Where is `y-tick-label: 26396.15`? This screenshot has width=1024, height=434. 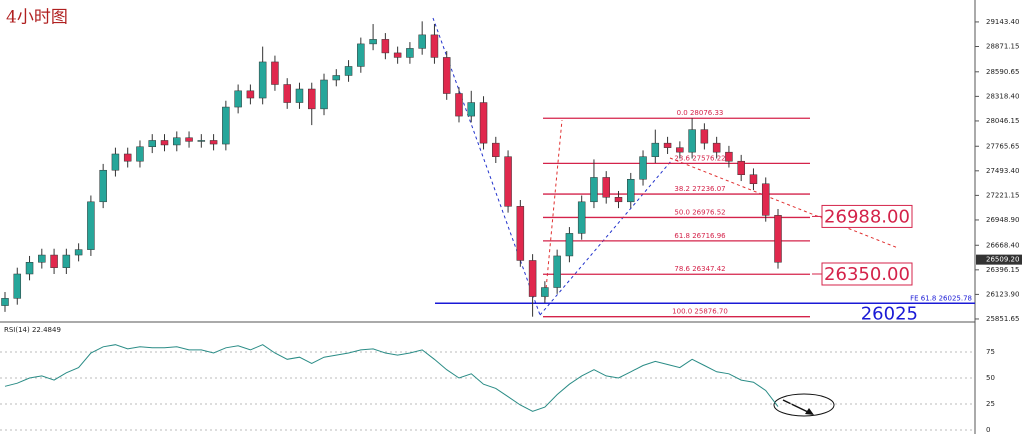
y-tick-label: 26396.15 is located at coordinates (1002, 270).